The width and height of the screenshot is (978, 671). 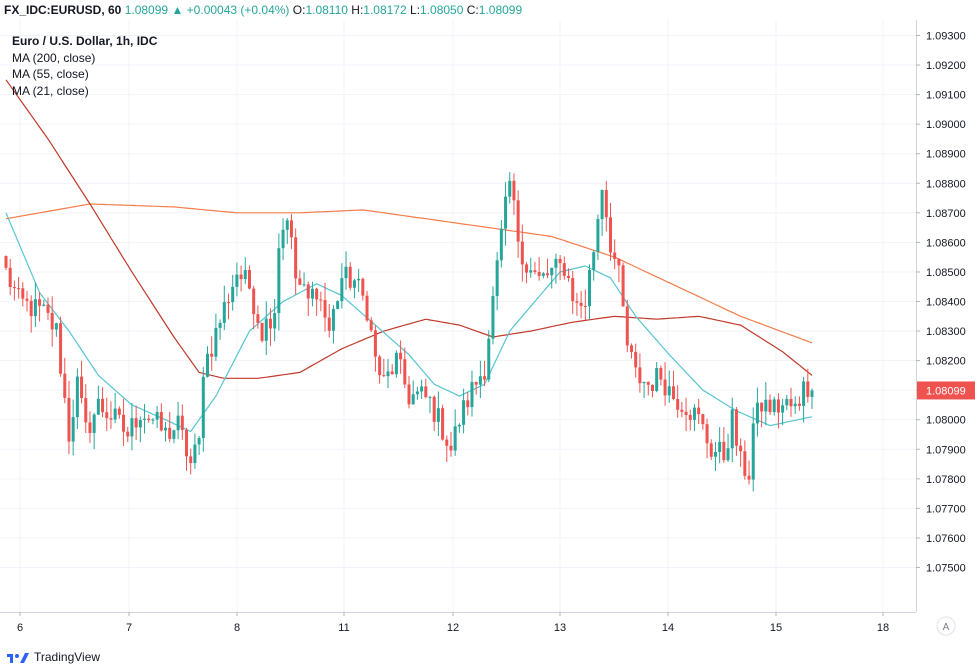 What do you see at coordinates (946, 421) in the screenshot?
I see `price-tick-label: 1.08000` at bounding box center [946, 421].